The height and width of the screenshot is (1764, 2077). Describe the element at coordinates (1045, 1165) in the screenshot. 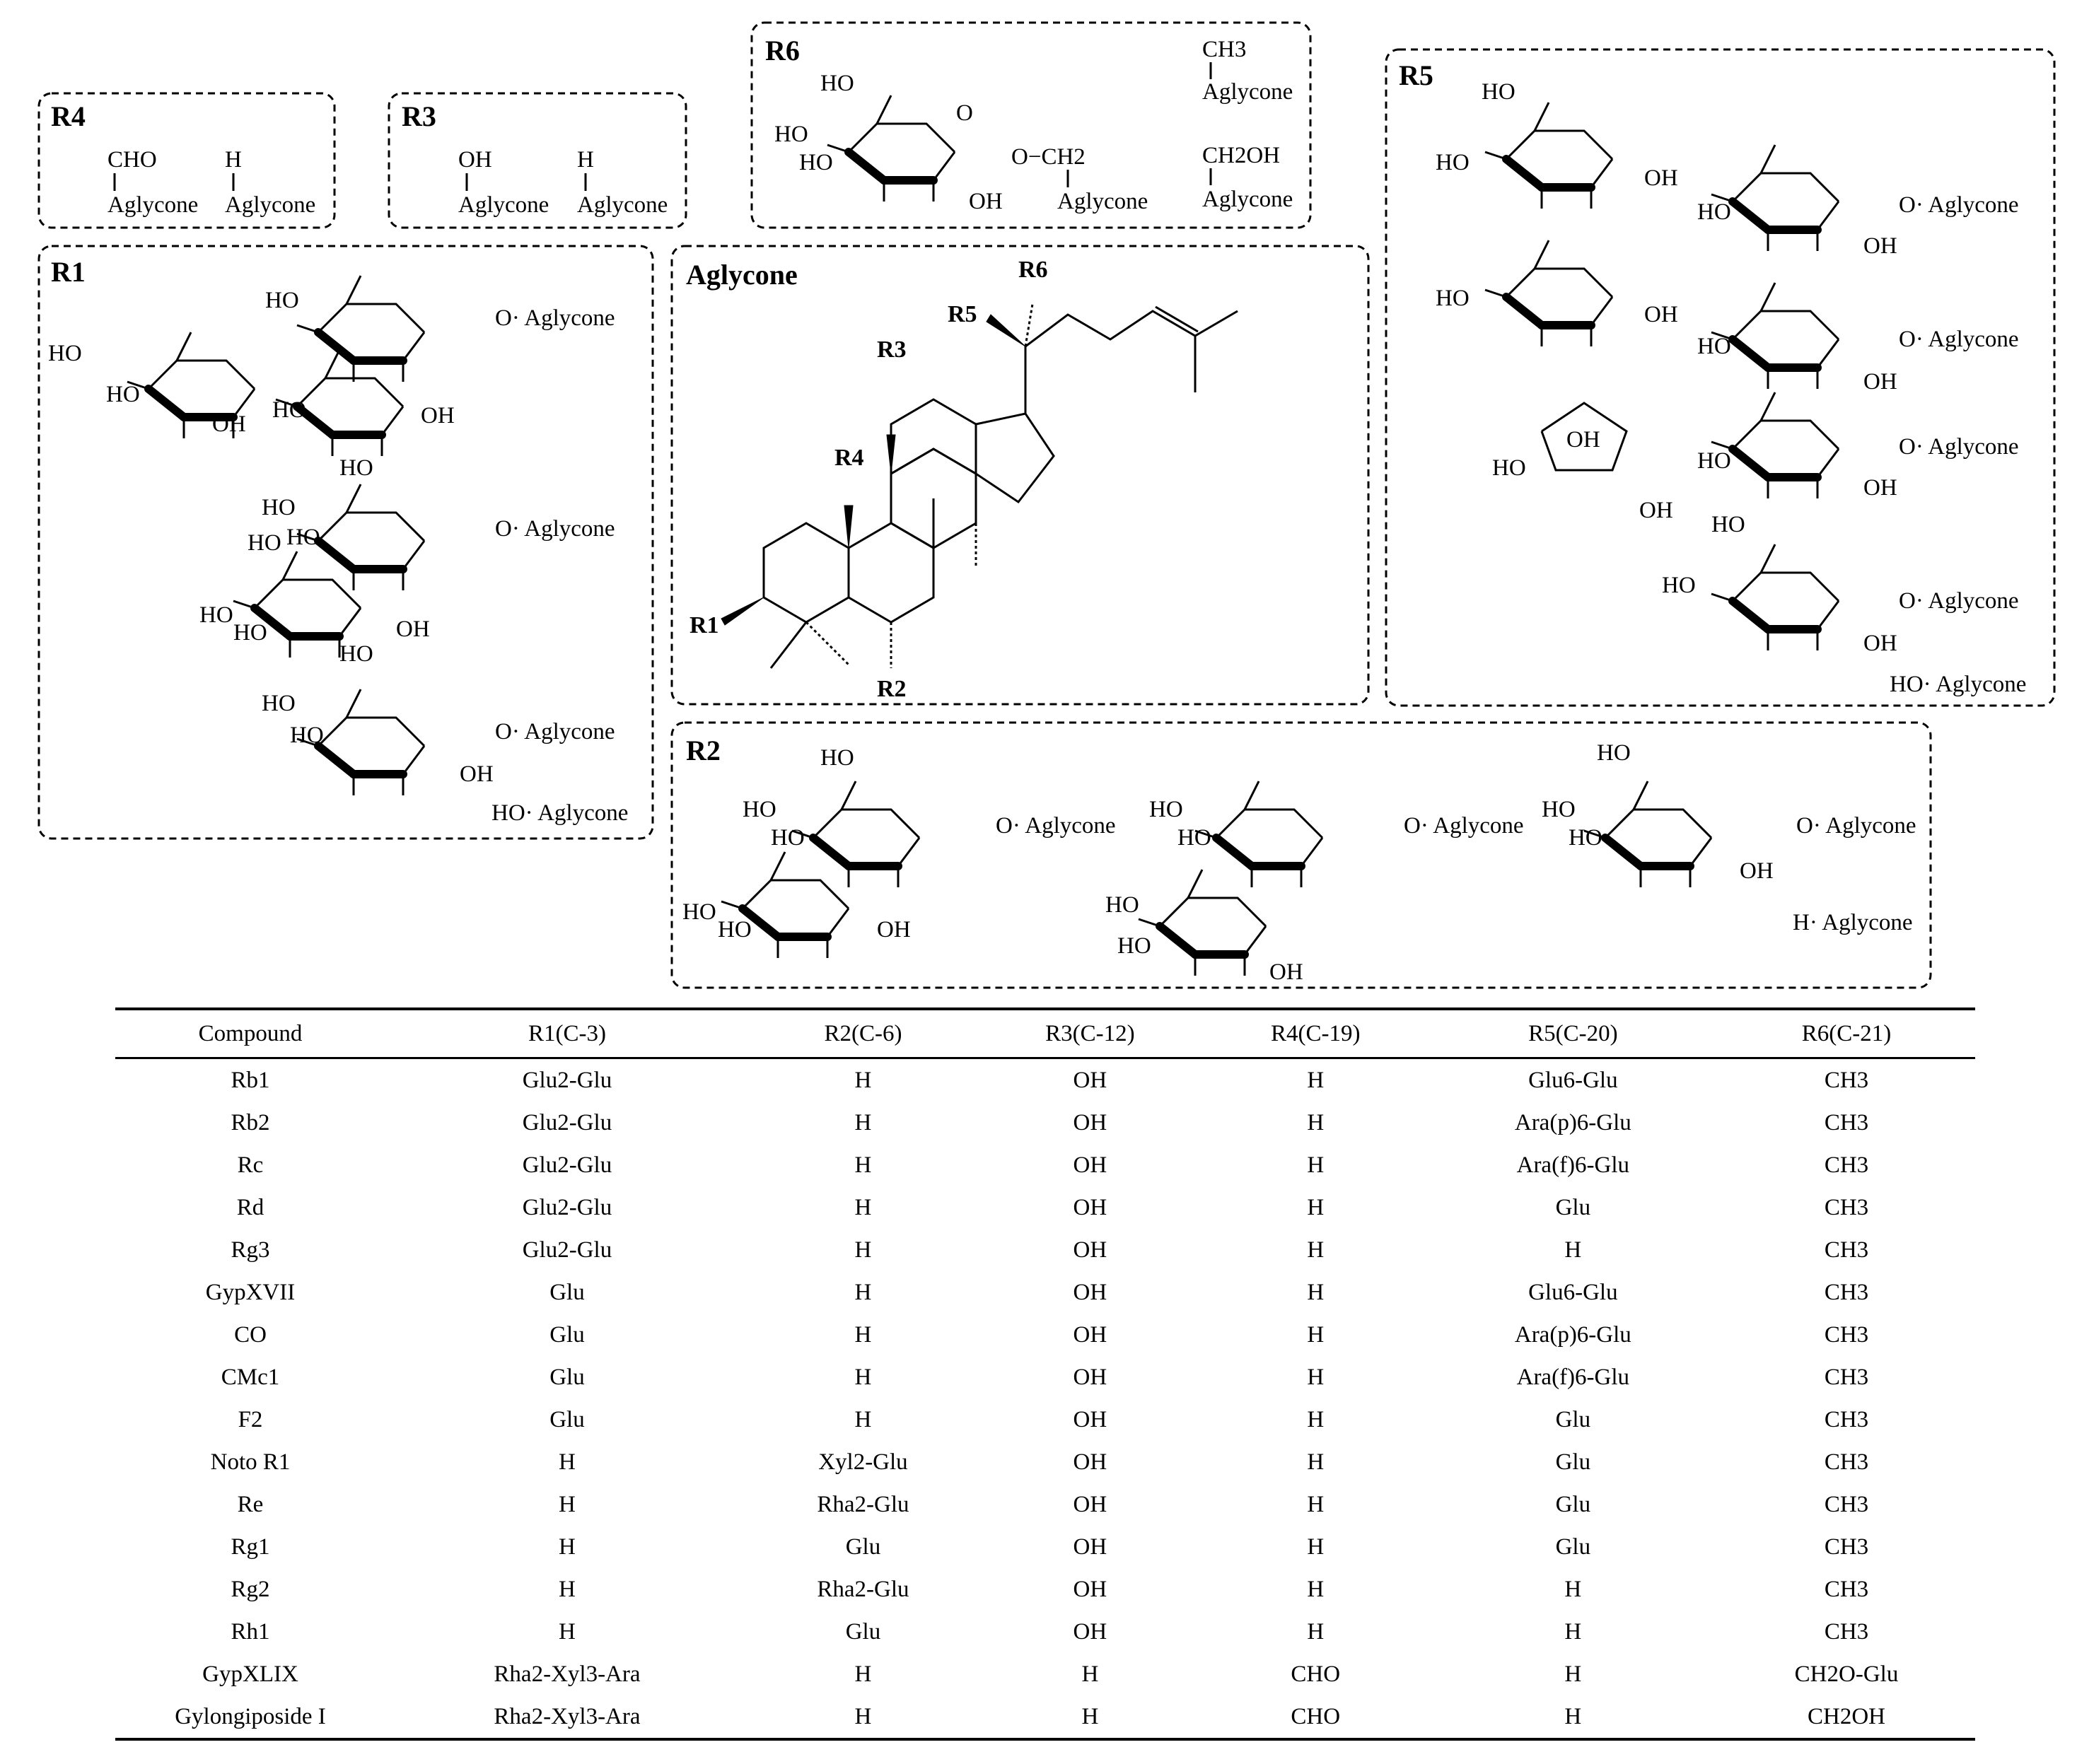

I see `table-row: Rc Glu2-Glu H OH H Ara(f)6-Glu CH3` at that location.